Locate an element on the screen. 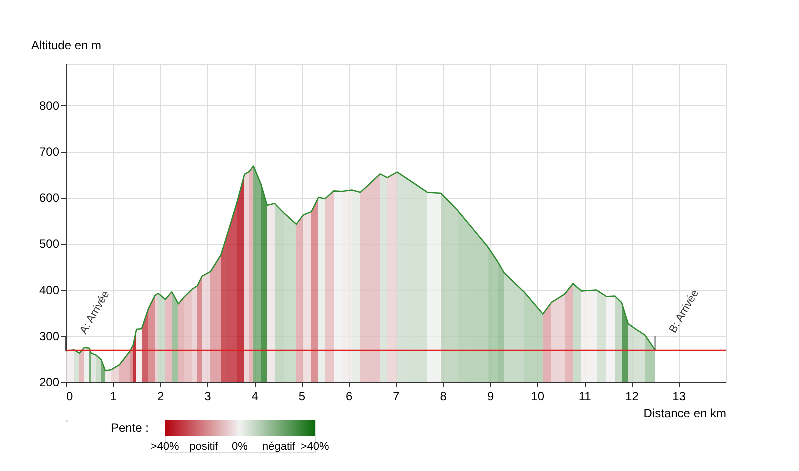 This screenshot has width=799, height=471. y-tick-label: 800 is located at coordinates (49, 105).